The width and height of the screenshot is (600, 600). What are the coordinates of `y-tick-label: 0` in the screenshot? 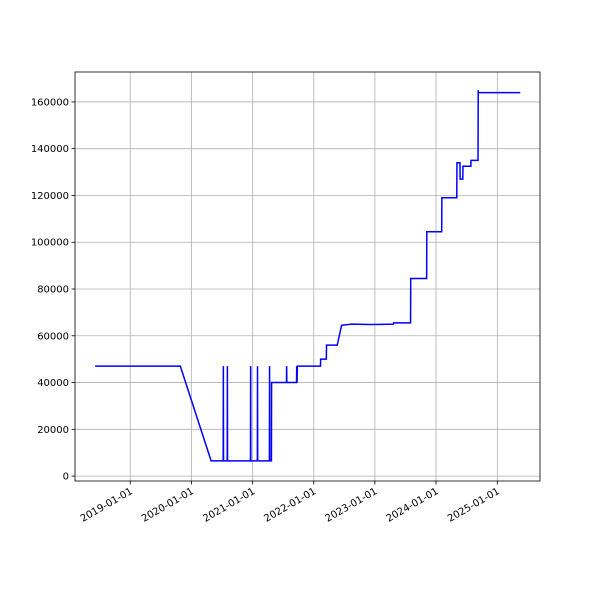 It's located at (66, 477).